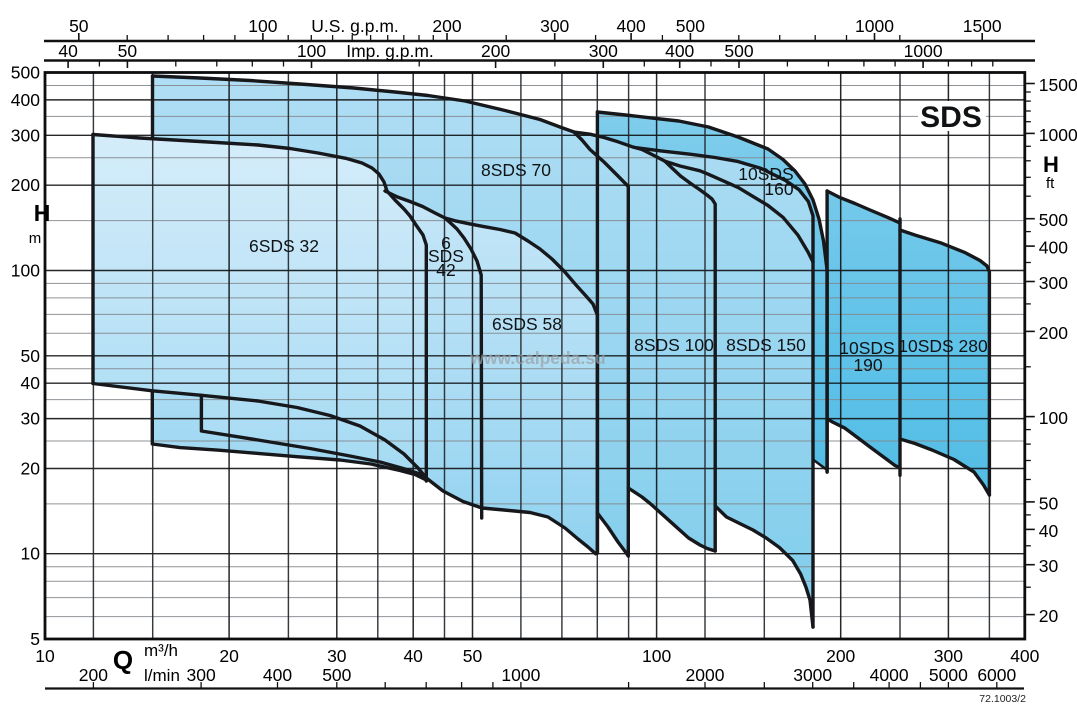  What do you see at coordinates (537, 358) in the screenshot?
I see `svg-text: www.calpeda.su` at bounding box center [537, 358].